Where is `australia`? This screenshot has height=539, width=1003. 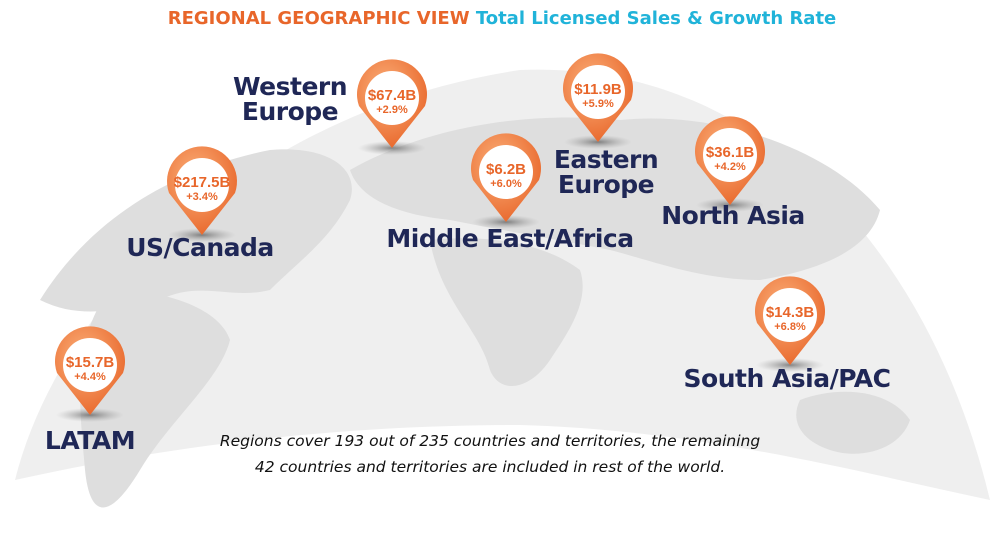
australia is located at coordinates (853, 422).